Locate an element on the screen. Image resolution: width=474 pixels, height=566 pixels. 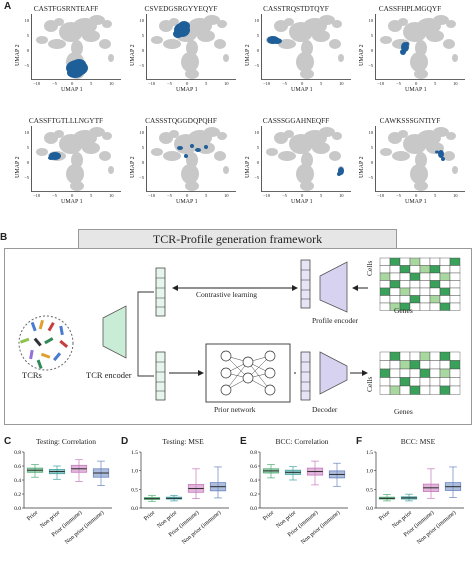
panel-label: F is located at coordinates (359, 441).